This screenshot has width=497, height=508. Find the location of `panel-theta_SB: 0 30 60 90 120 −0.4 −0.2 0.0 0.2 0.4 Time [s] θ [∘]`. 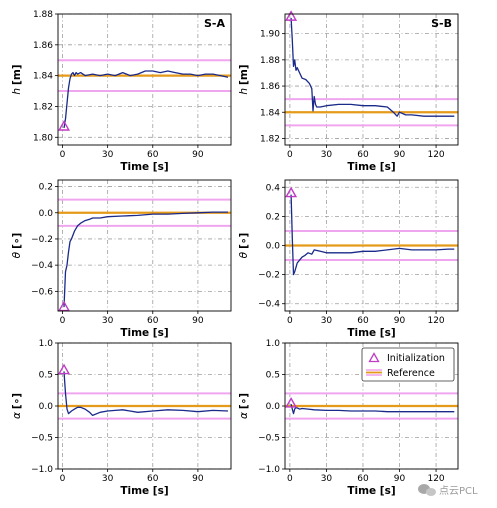

panel-theta_SB: 0 30 60 90 120 −0.4 −0.2 0.0 0.2 0.4 Time [s] θ [∘] is located at coordinates (348, 259).